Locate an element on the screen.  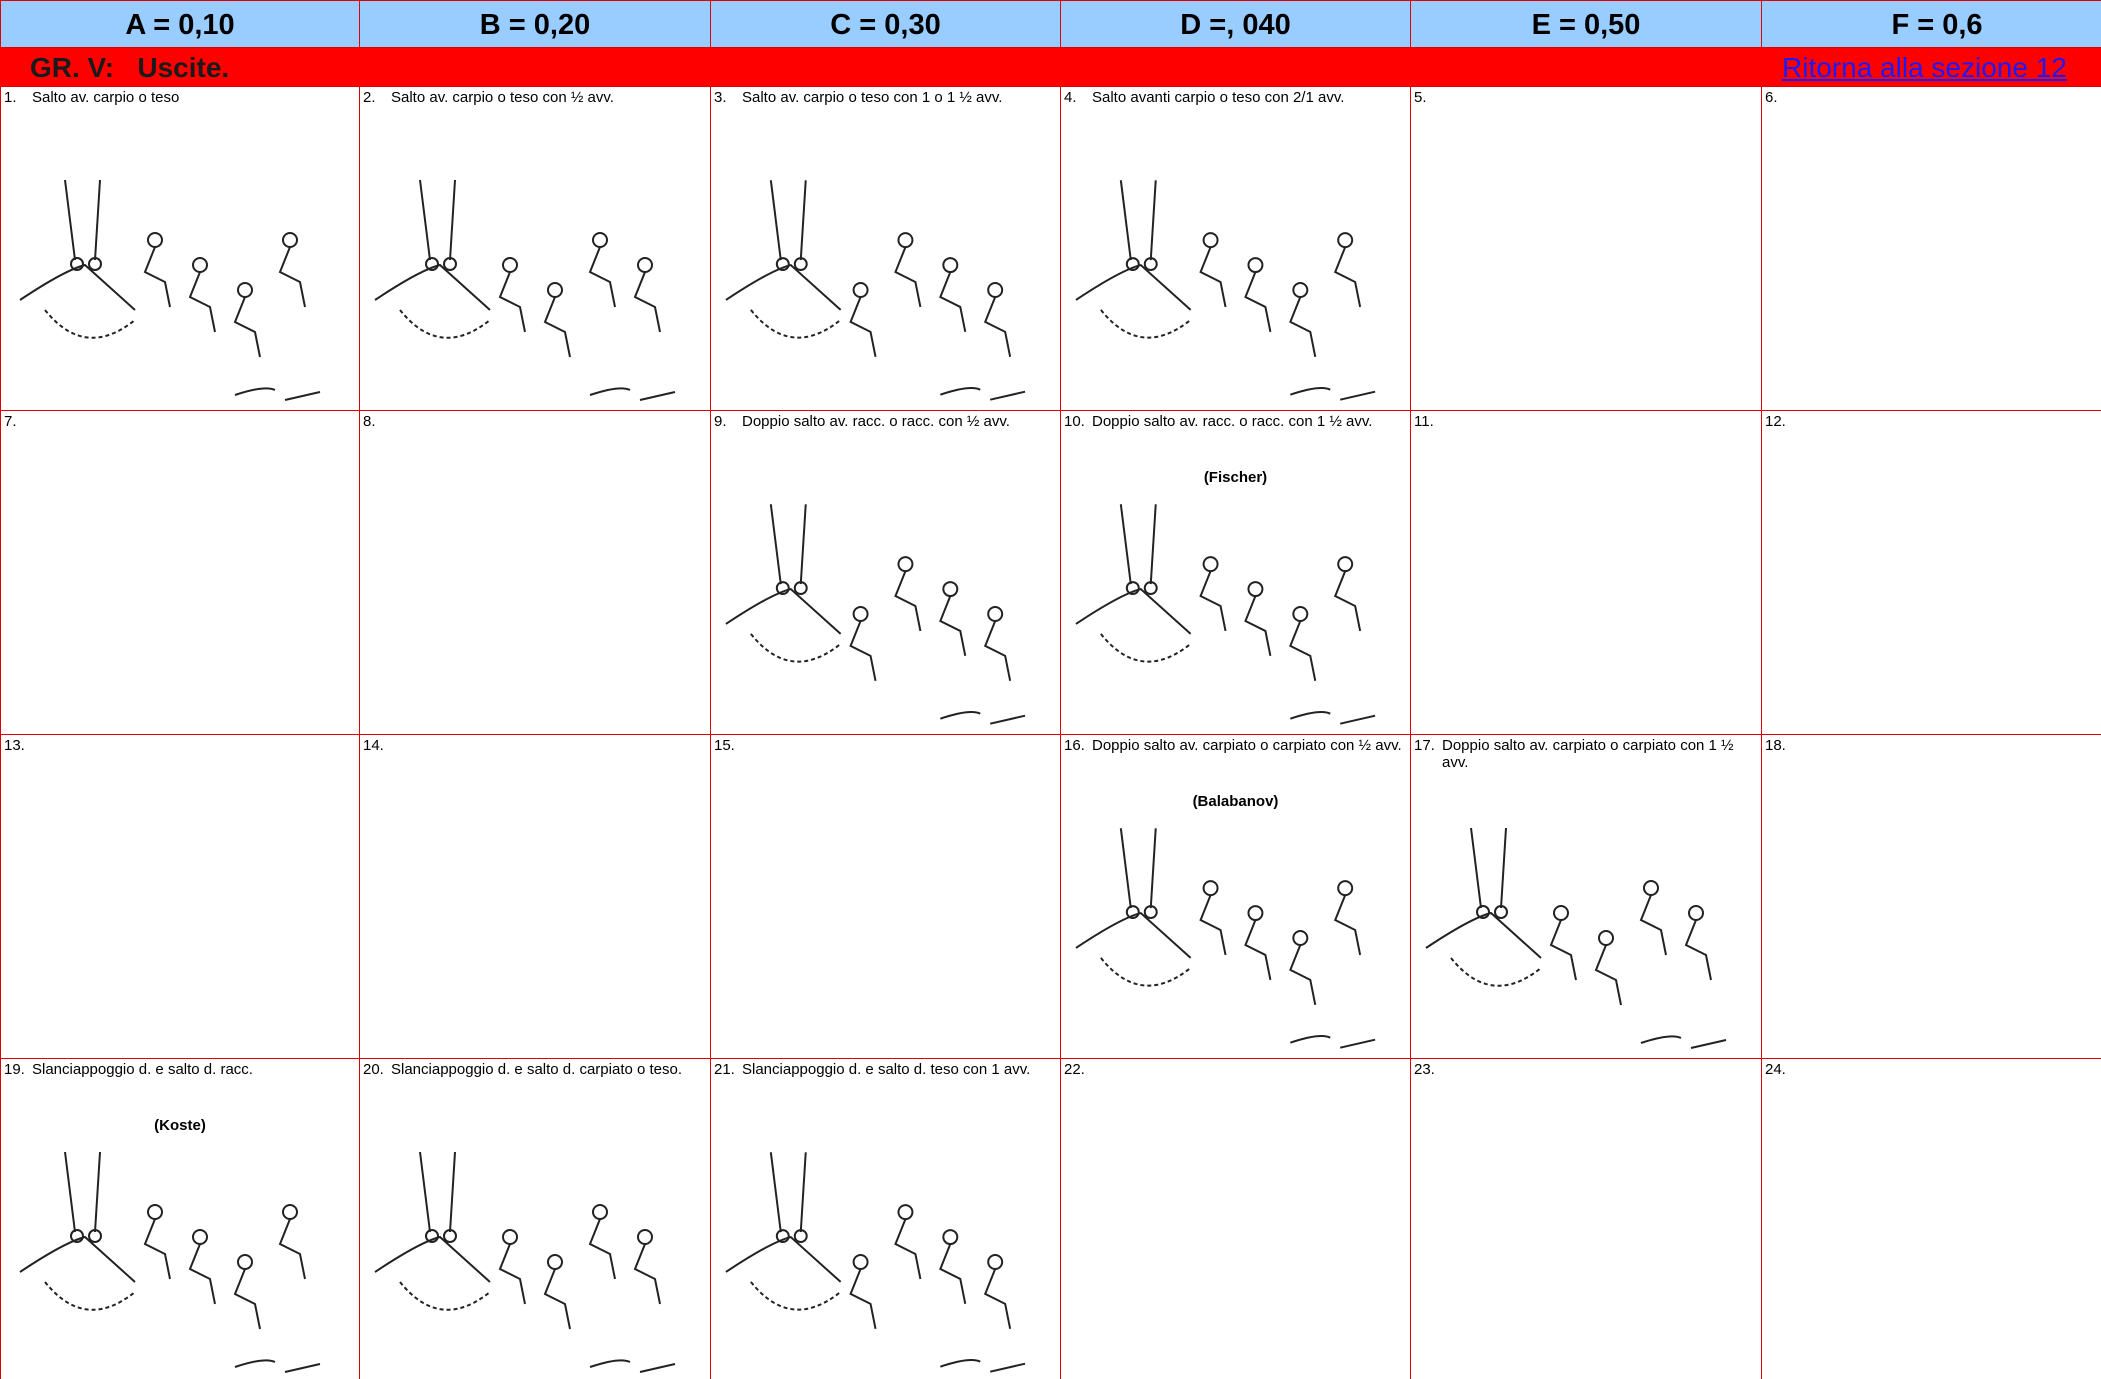
cell: 2. Salto av. carpio o teso con ½ avv. is located at coordinates (535, 248).